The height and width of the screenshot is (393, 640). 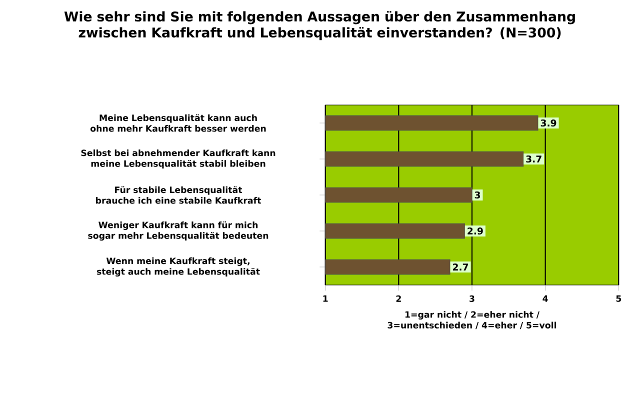 What do you see at coordinates (178, 231) in the screenshot?
I see `y-tick-label: Weniger Kaufkraft kann für mich sogar mehr Lebensqualität bedeuten` at bounding box center [178, 231].